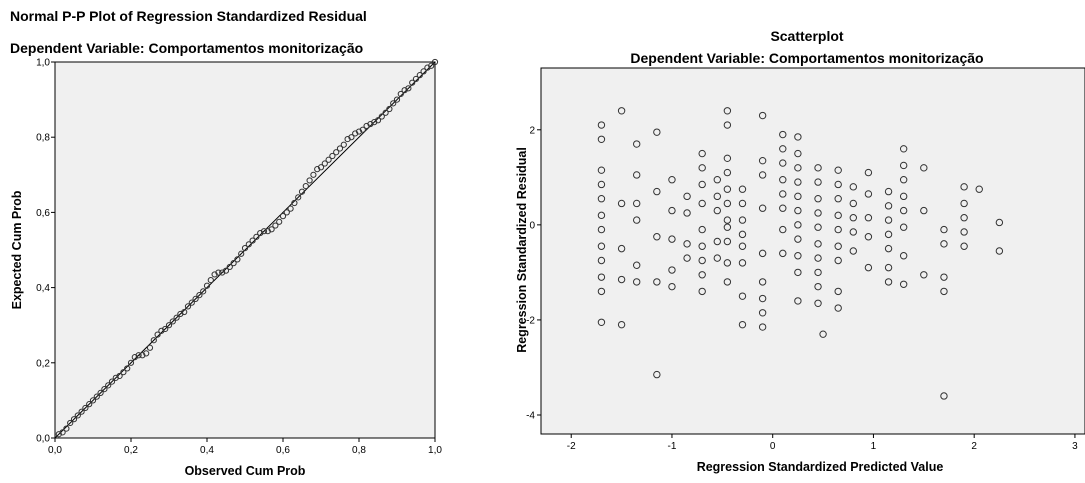  What do you see at coordinates (530, 320) in the screenshot?
I see `scatter-y-tick-label: -2` at bounding box center [530, 320].